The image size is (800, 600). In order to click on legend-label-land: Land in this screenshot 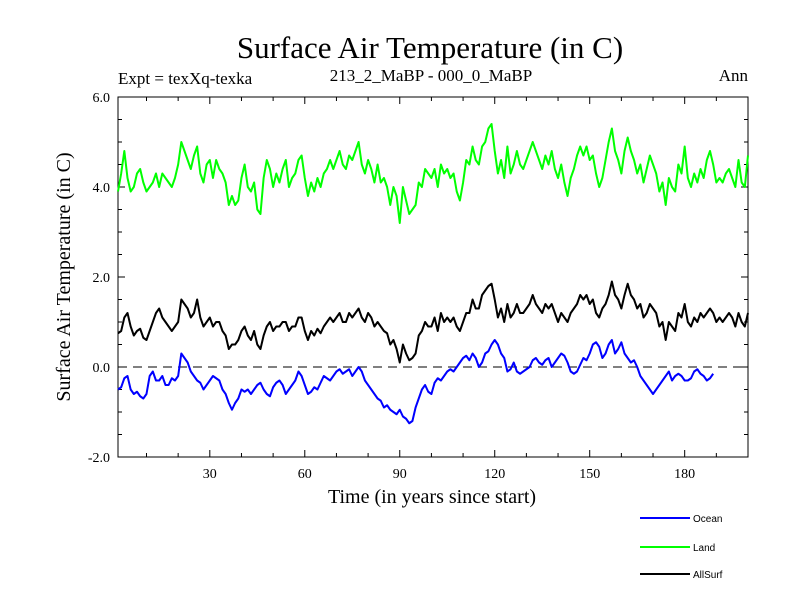, I will do `click(704, 548)`.